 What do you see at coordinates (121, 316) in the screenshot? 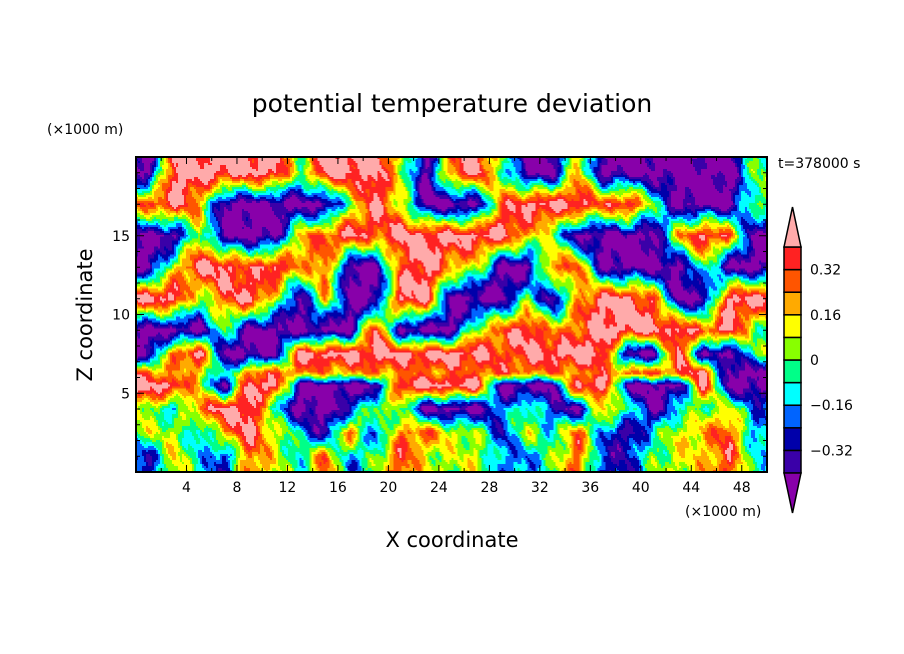
I see `y-tick-label: 10` at bounding box center [121, 316].